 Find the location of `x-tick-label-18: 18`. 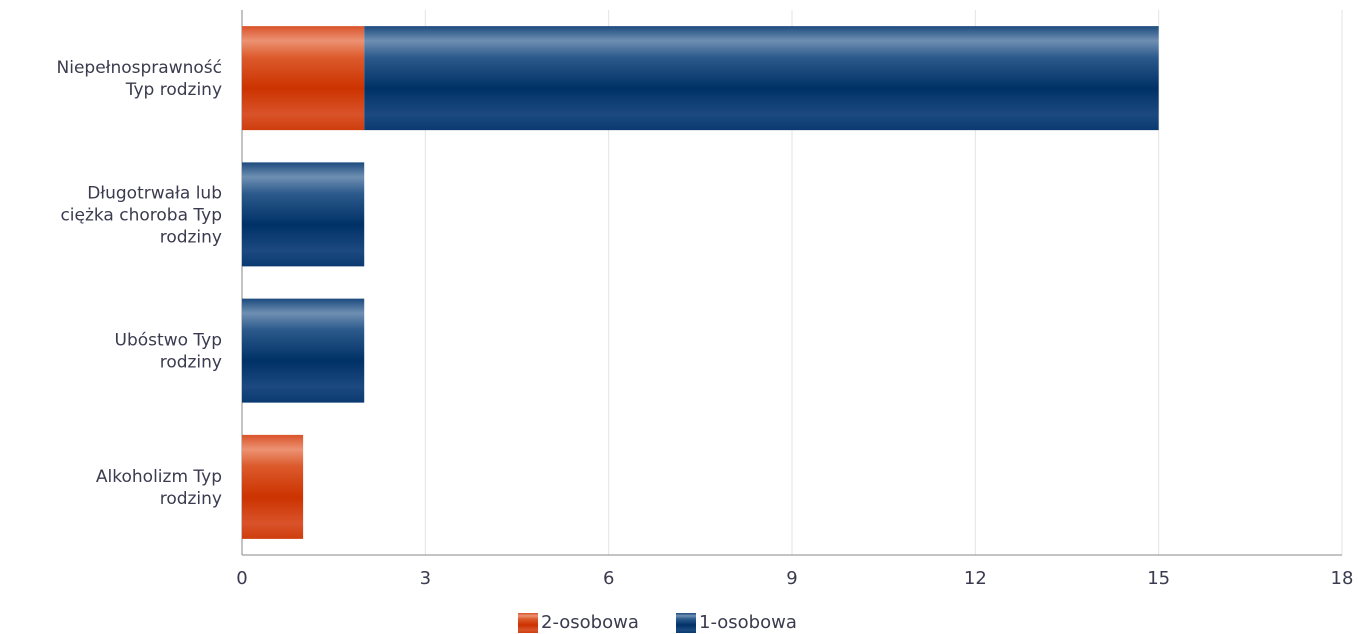

x-tick-label-18: 18 is located at coordinates (1342, 578).